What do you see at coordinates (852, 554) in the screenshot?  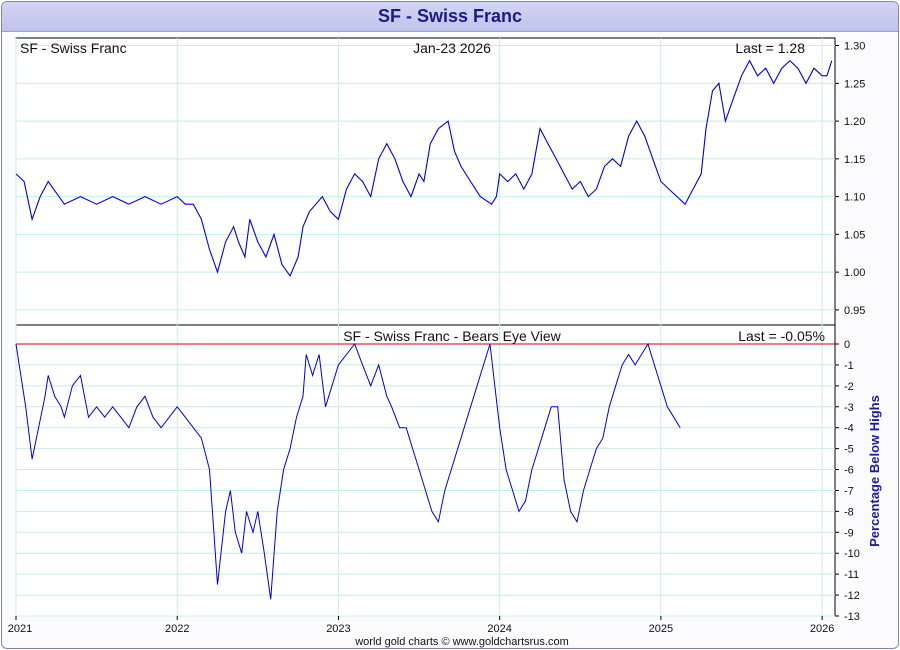 I see `bears-eye-y-tick-label: -10` at bounding box center [852, 554].